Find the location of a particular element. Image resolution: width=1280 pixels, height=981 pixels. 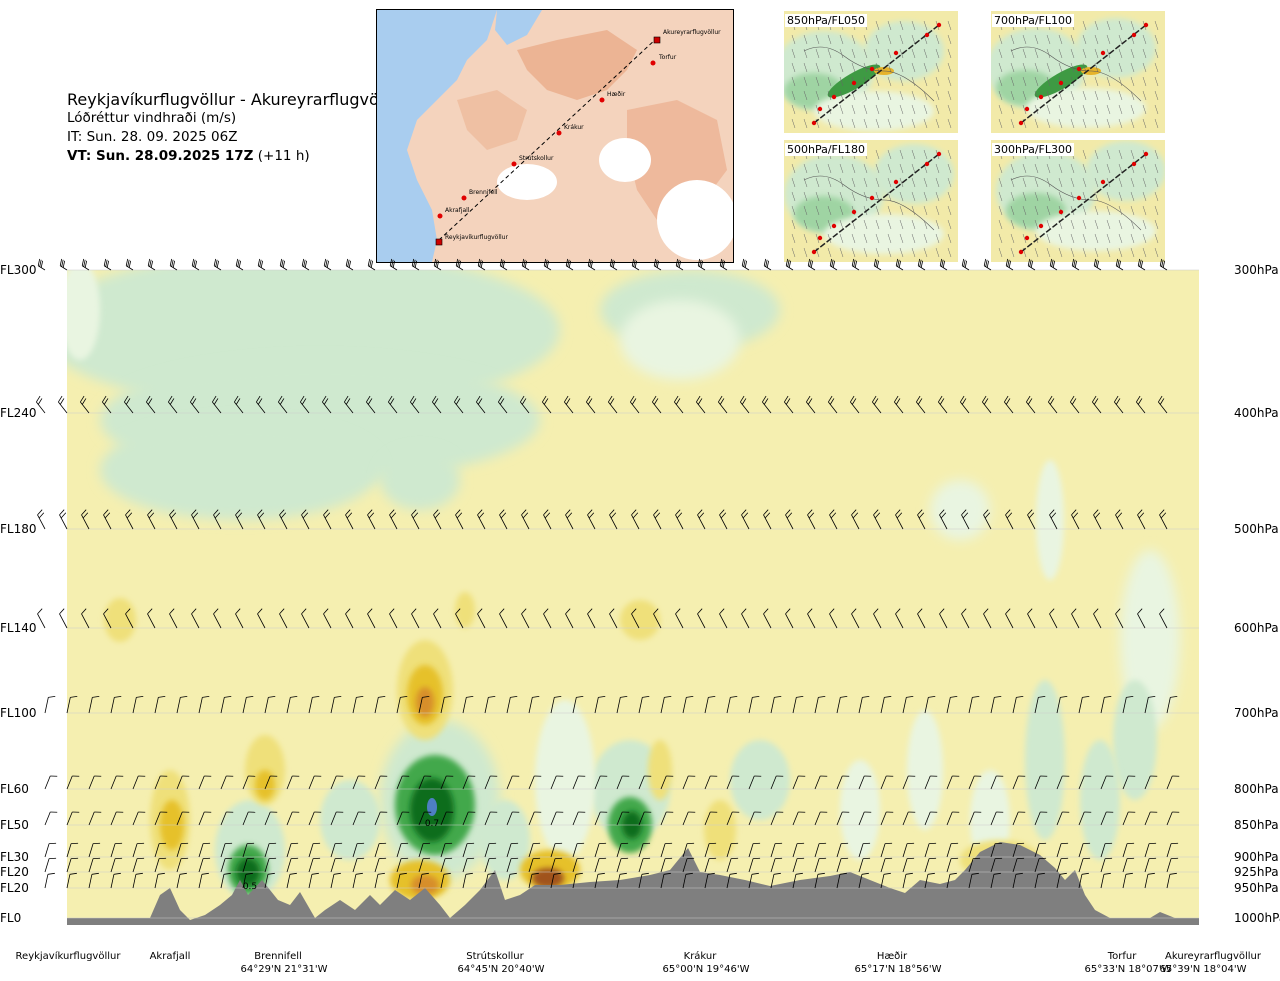

mini-map-850: 850hPa/FL050 is located at coordinates (871, 72).